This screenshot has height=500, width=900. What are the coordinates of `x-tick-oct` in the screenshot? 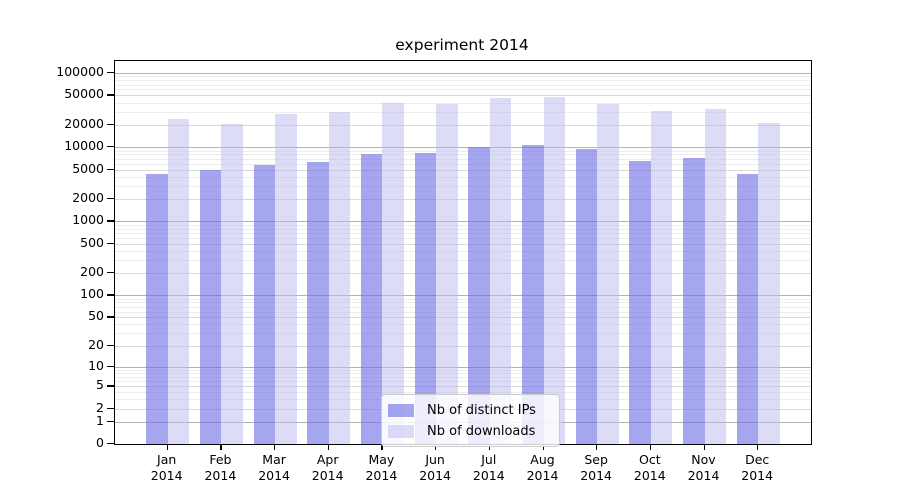 It's located at (650, 447).